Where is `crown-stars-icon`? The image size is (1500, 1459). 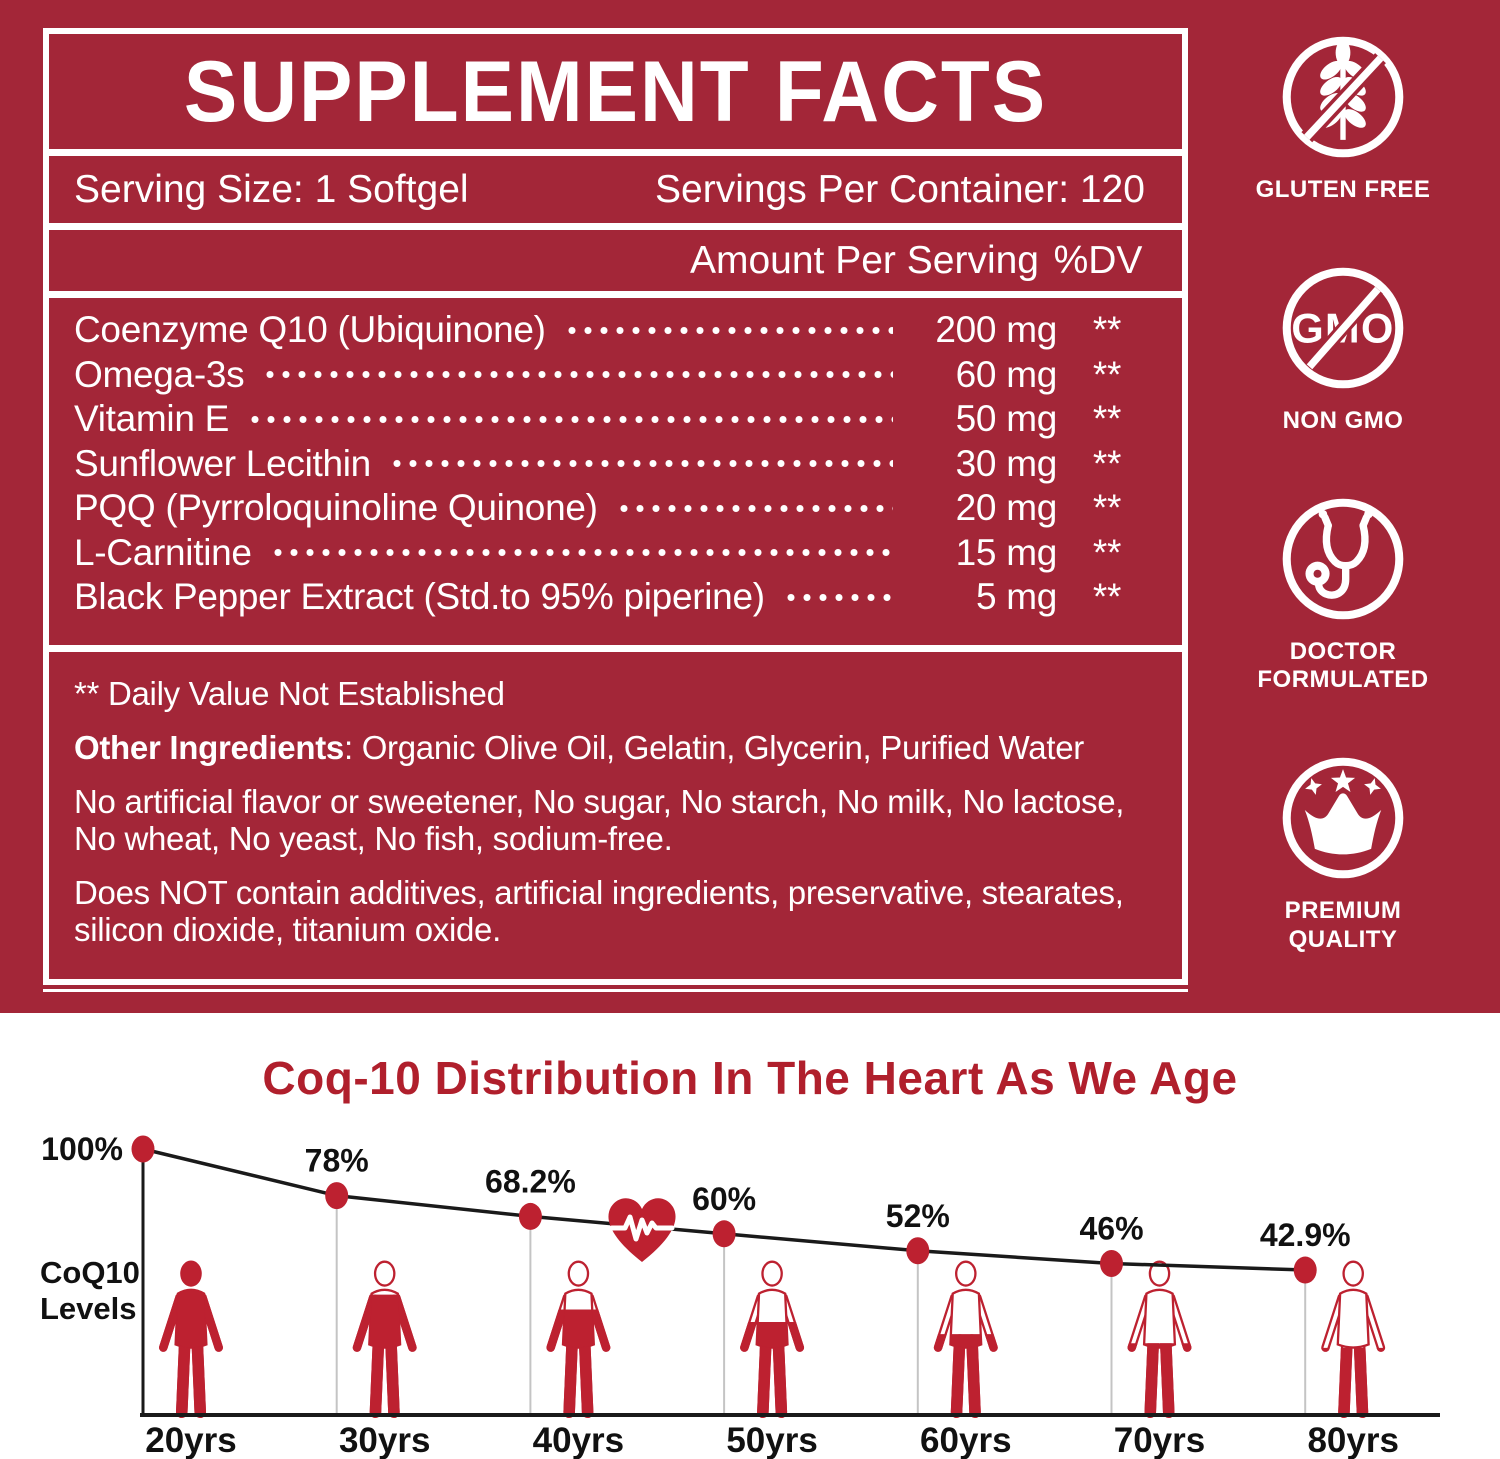
crown-stars-icon is located at coordinates (1343, 818).